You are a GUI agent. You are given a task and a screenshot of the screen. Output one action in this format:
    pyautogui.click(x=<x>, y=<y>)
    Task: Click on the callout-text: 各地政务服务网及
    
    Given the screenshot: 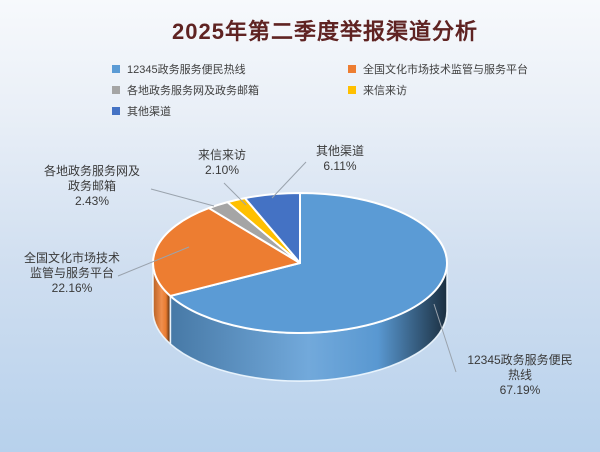 What is the action you would take?
    pyautogui.click(x=91, y=171)
    